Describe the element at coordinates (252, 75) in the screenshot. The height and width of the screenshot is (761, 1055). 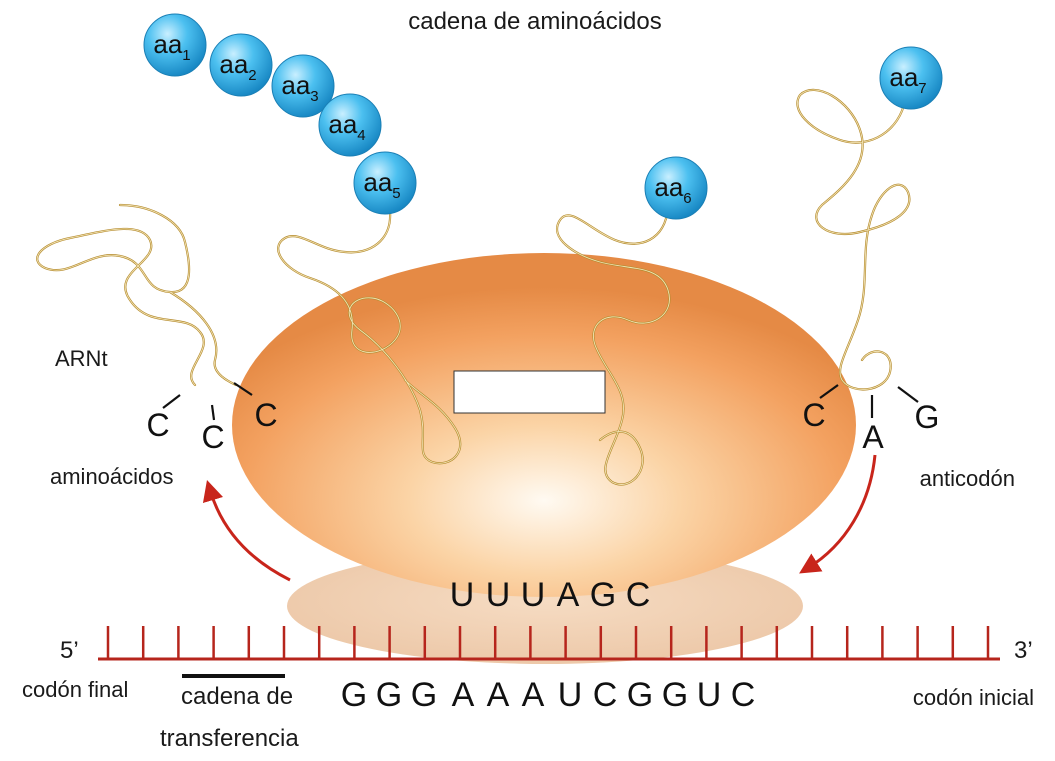
I see `amino-acid-subscript: 2` at that location.